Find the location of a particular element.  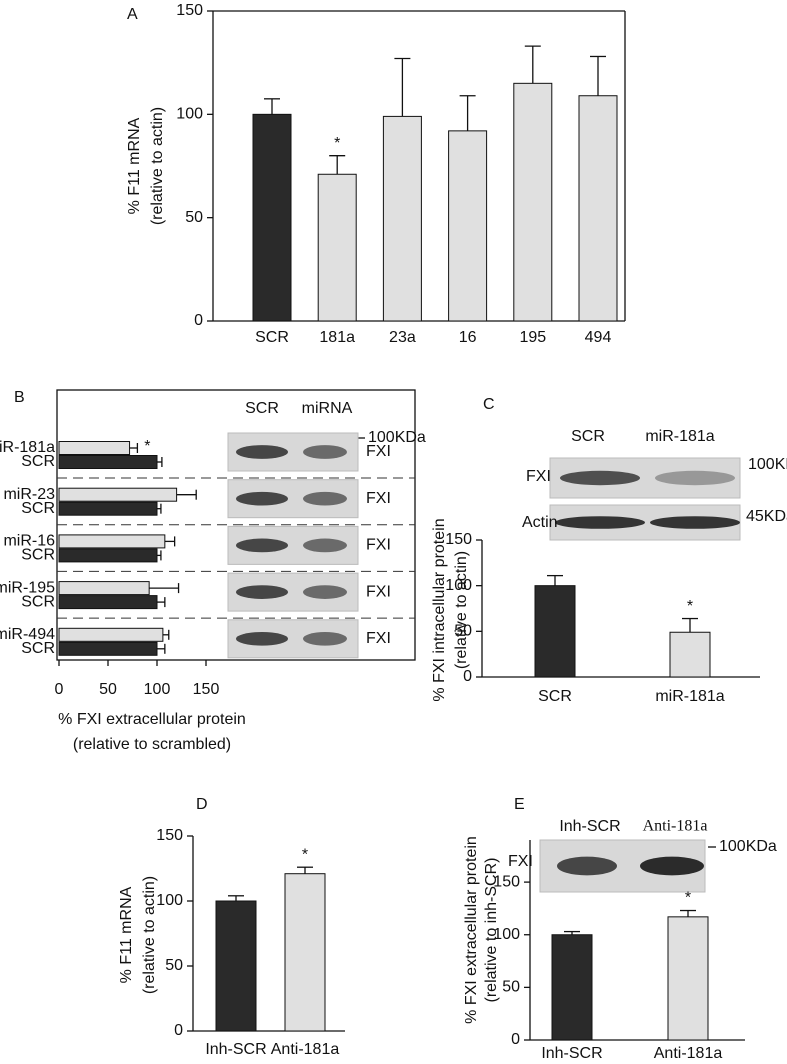

x-tick-label: 100 is located at coordinates (157, 689).